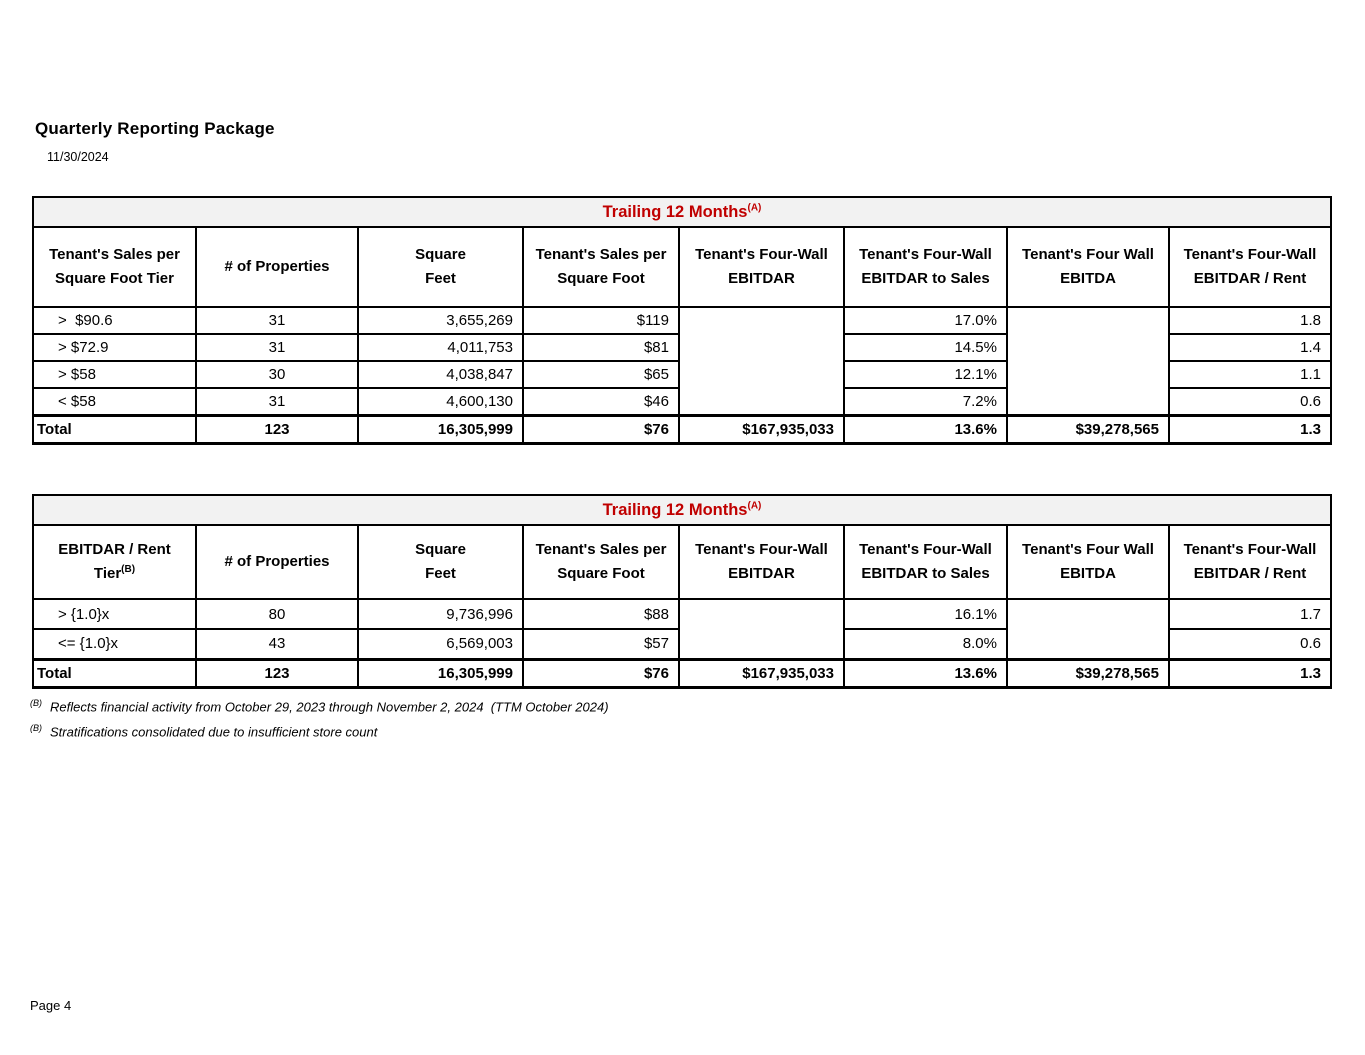  I want to click on sqft-cell: 4,011,753, so click(440, 347).